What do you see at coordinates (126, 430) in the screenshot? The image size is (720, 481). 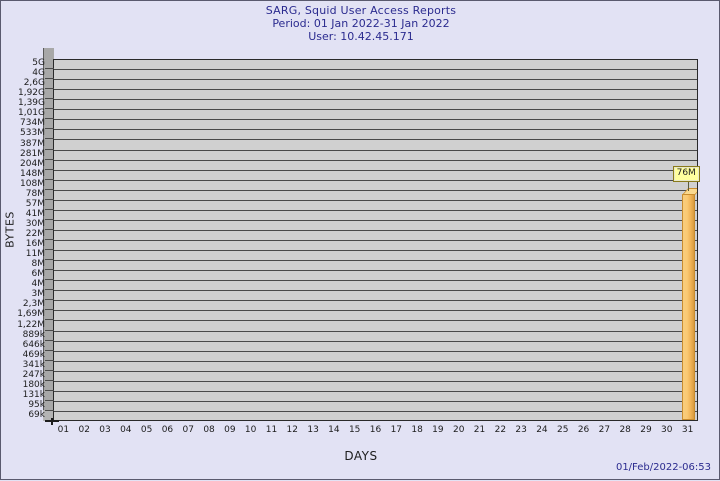 I see `x-axis-tick-label: 04` at bounding box center [126, 430].